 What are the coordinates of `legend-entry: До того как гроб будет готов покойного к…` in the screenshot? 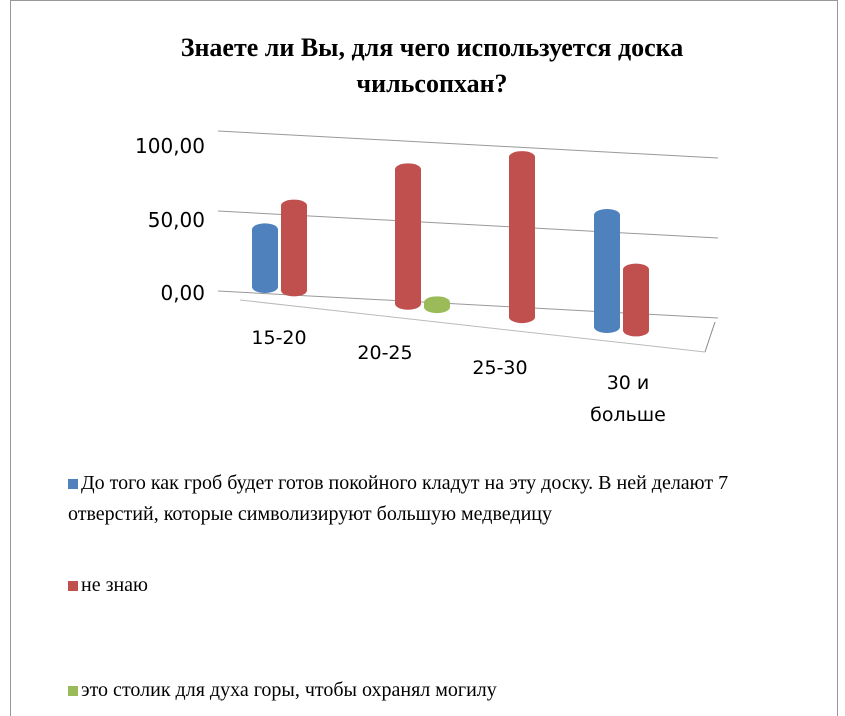 It's located at (438, 499).